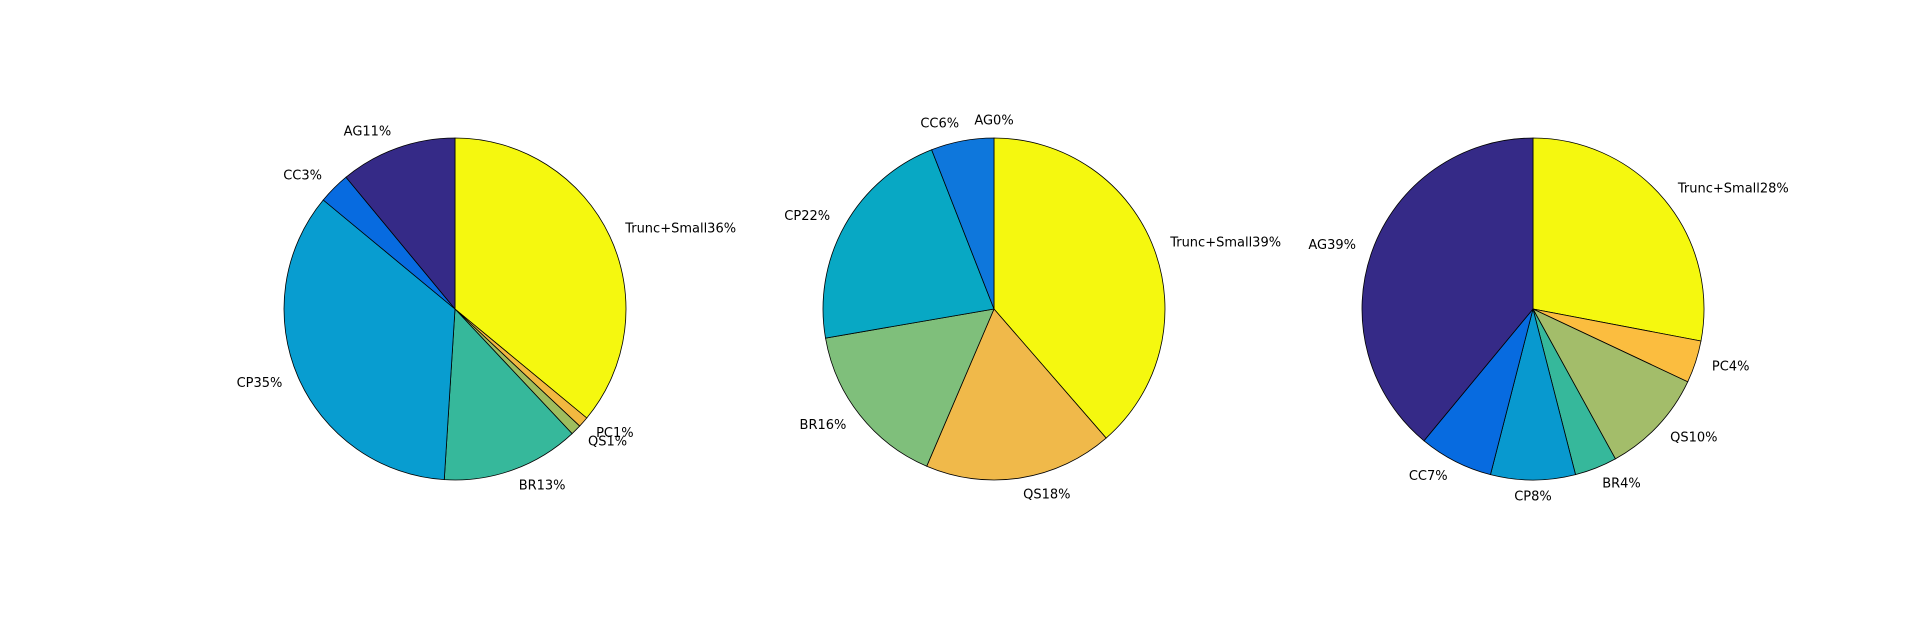 Image resolution: width=1918 pixels, height=638 pixels. What do you see at coordinates (368, 132) in the screenshot?
I see `pie-1-label-ag: AG11%` at bounding box center [368, 132].